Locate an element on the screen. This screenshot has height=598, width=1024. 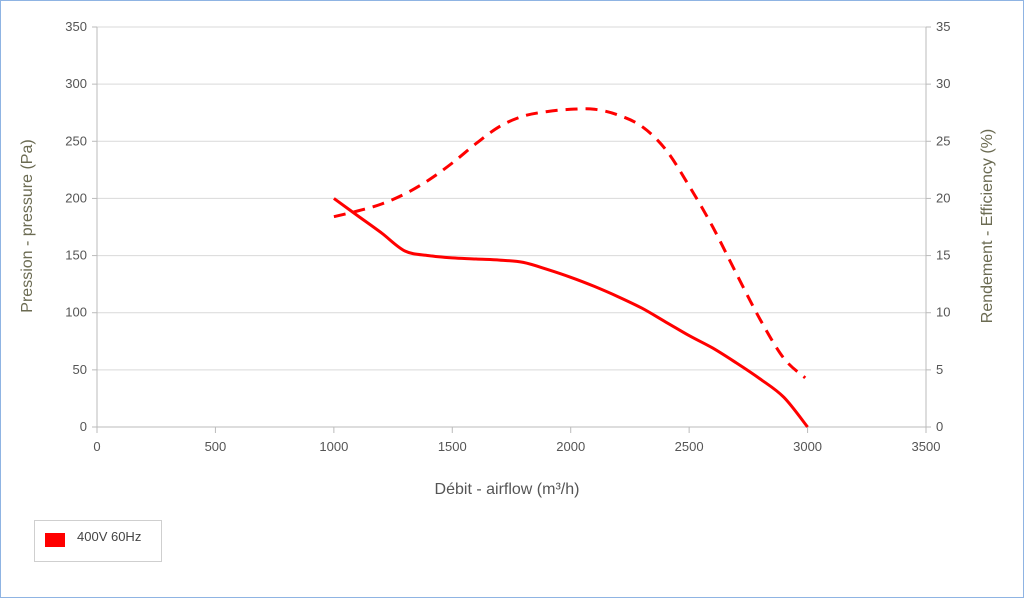
x-tick-label: 2500 is located at coordinates (689, 446).